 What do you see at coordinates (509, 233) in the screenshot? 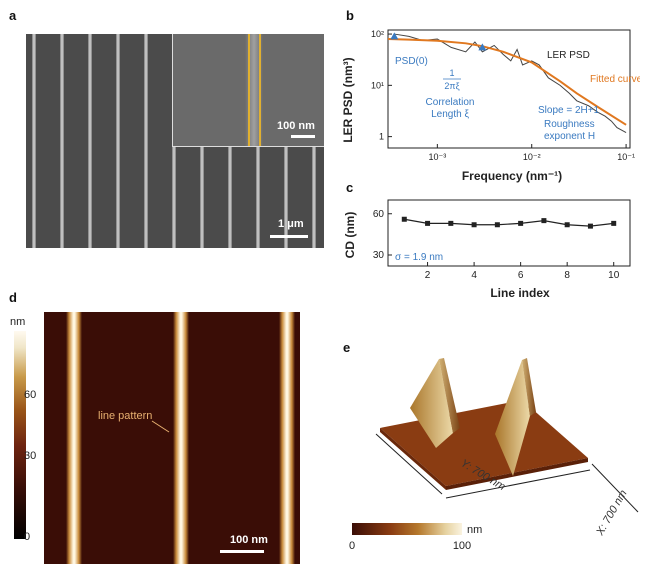
I see `cd-frame` at bounding box center [509, 233].